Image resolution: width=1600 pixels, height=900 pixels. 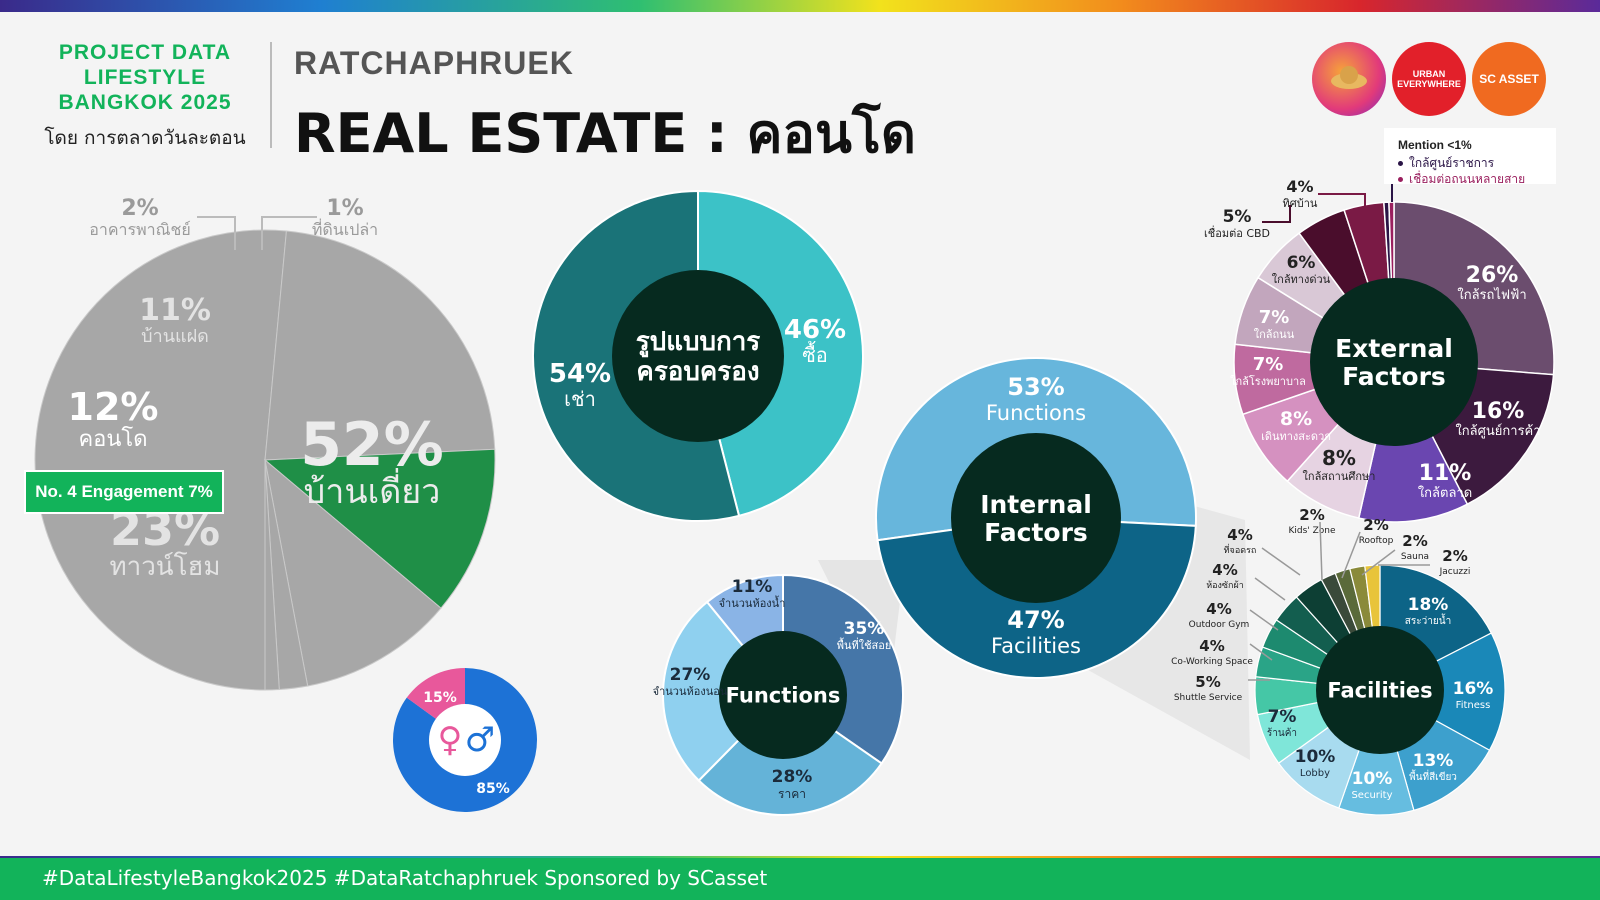 I want to click on external-factors-name-item: ใกล้โรงพยาบาล, so click(x=1268, y=381).